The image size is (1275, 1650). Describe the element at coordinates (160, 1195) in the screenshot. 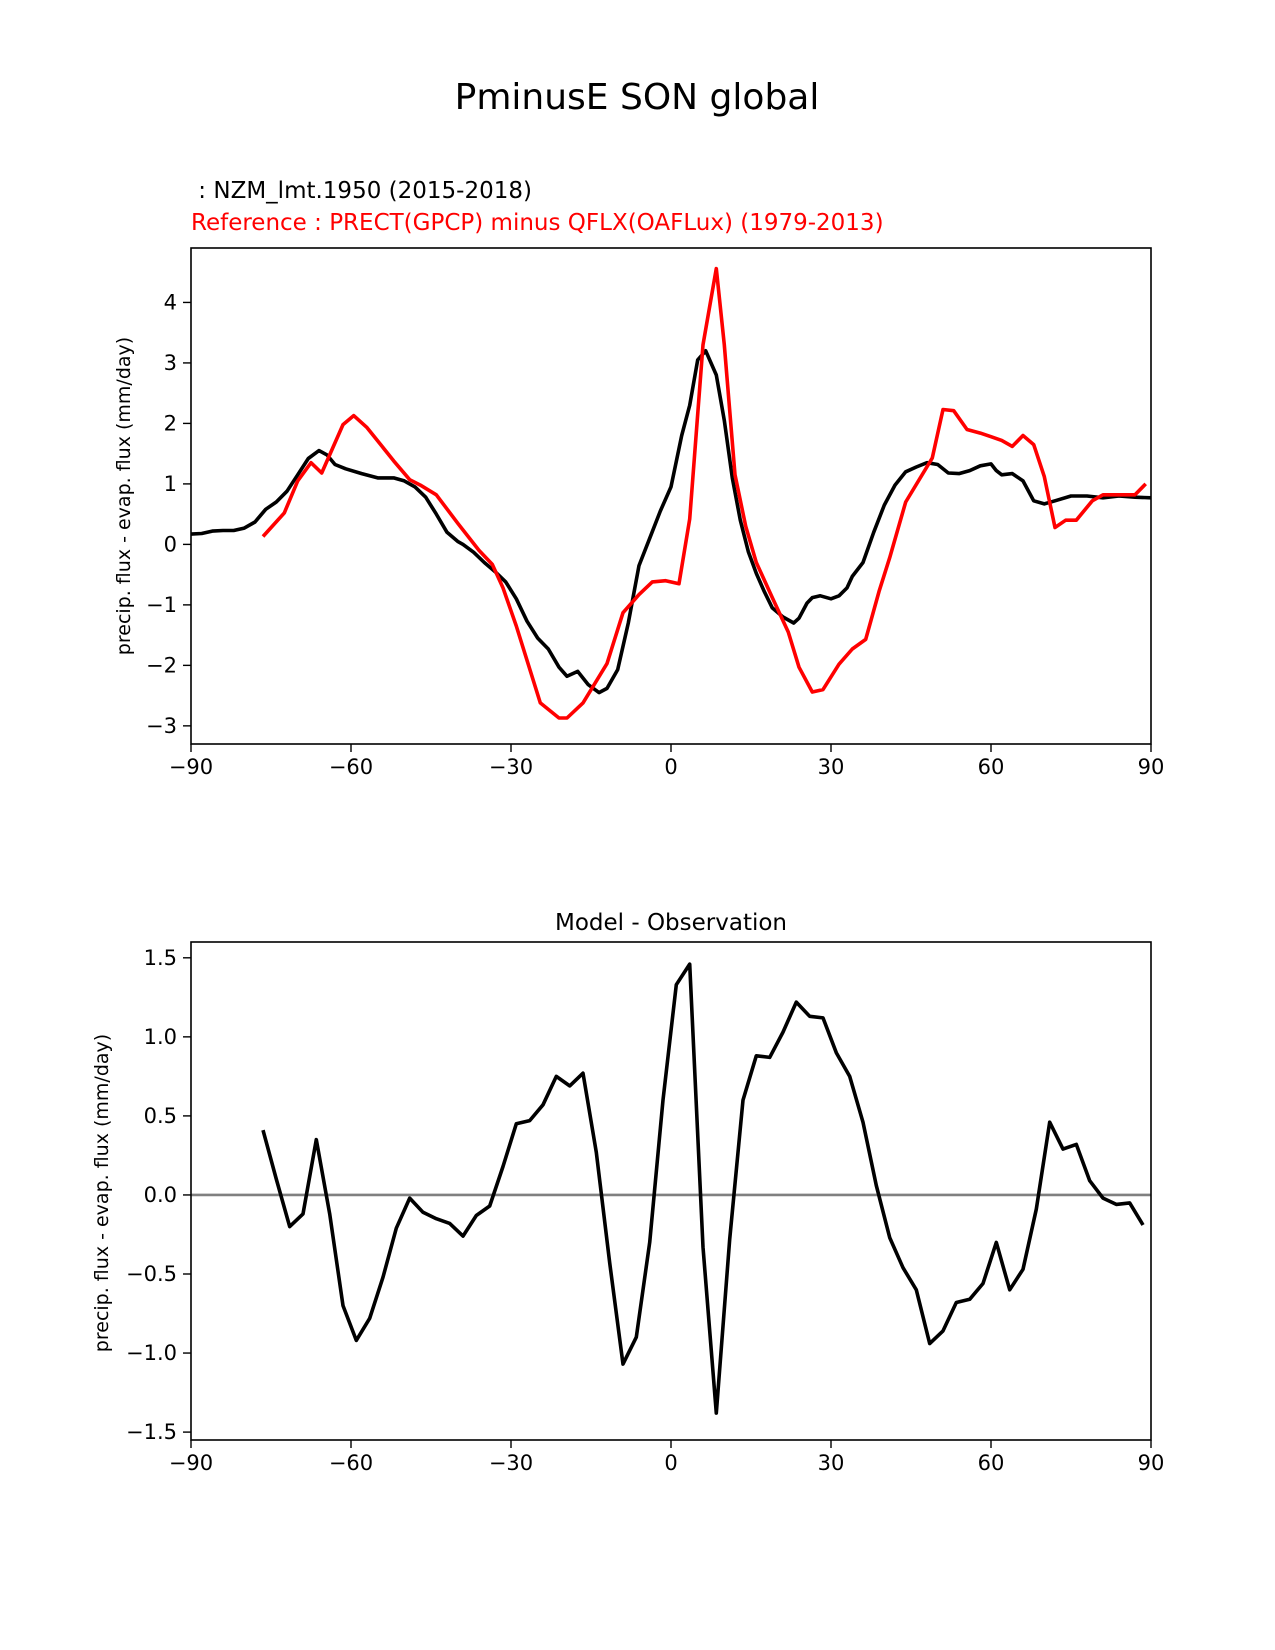

I see `bottom-ytick-label: 0.0` at that location.